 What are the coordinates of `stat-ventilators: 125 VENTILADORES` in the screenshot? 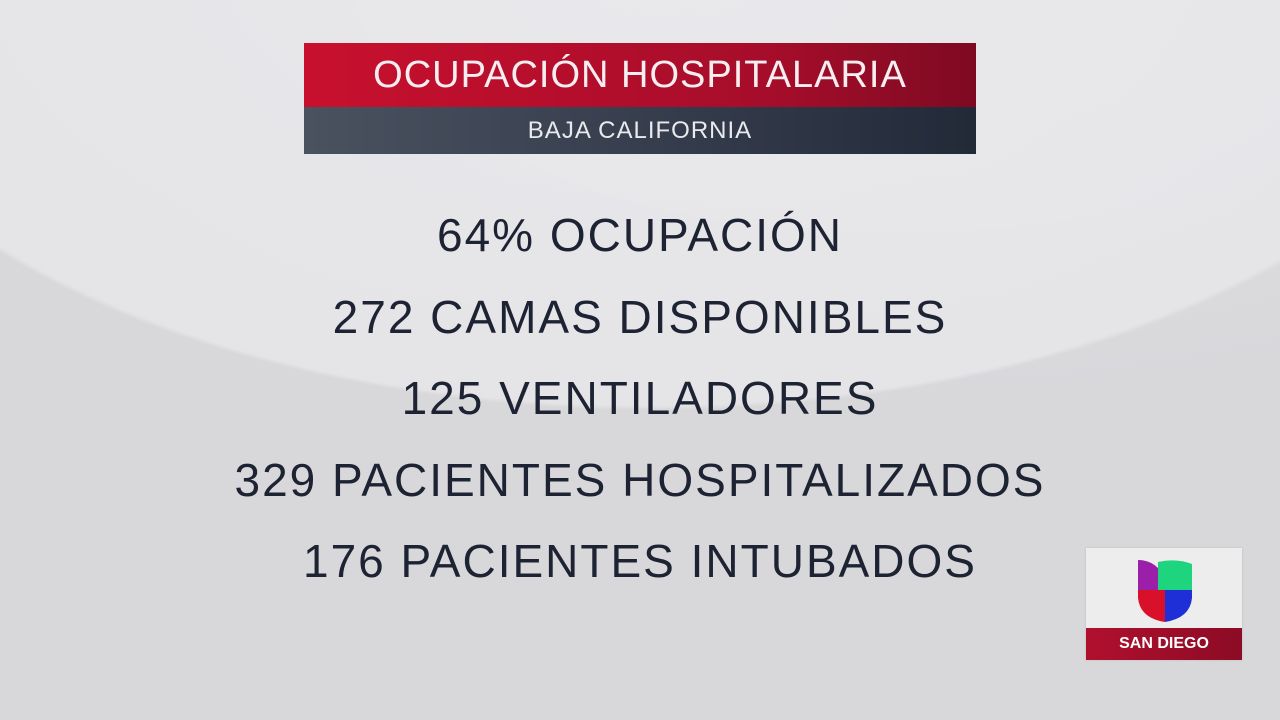 It's located at (640, 398).